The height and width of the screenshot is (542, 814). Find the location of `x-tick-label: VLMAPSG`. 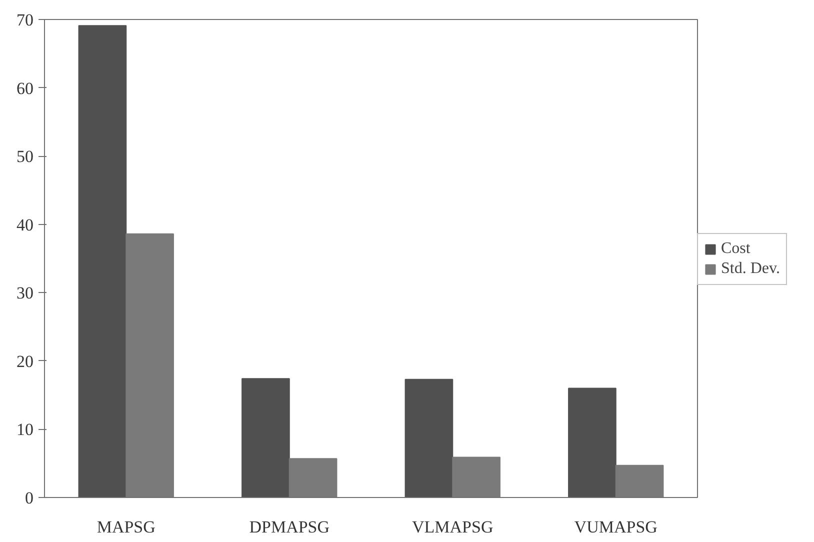

x-tick-label: VLMAPSG is located at coordinates (453, 527).